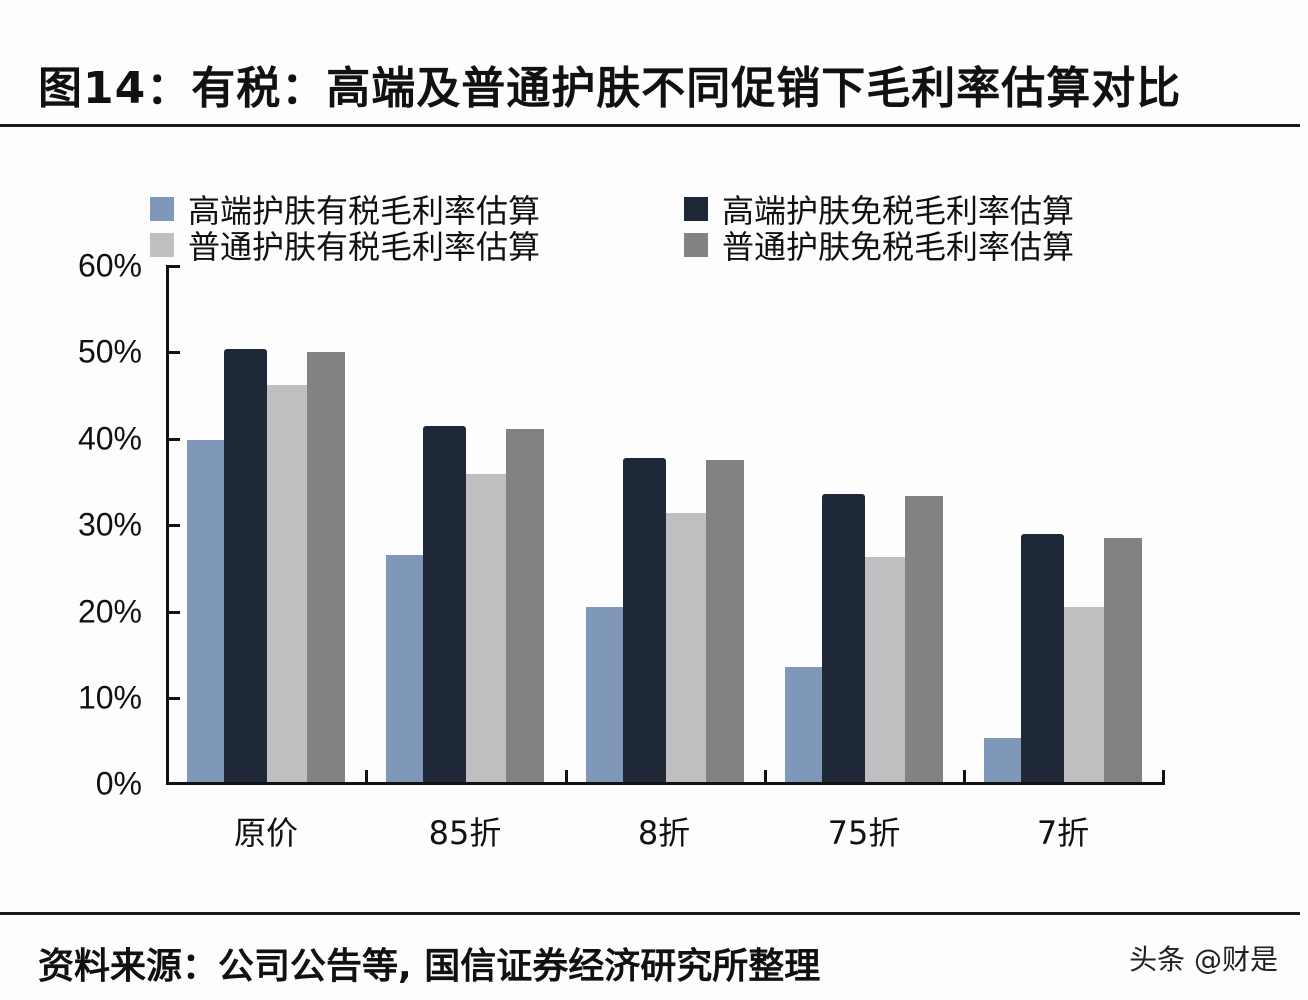 The image size is (1308, 1000). I want to click on legend-label: 高端护肤有税毛利率估算, so click(364, 211).